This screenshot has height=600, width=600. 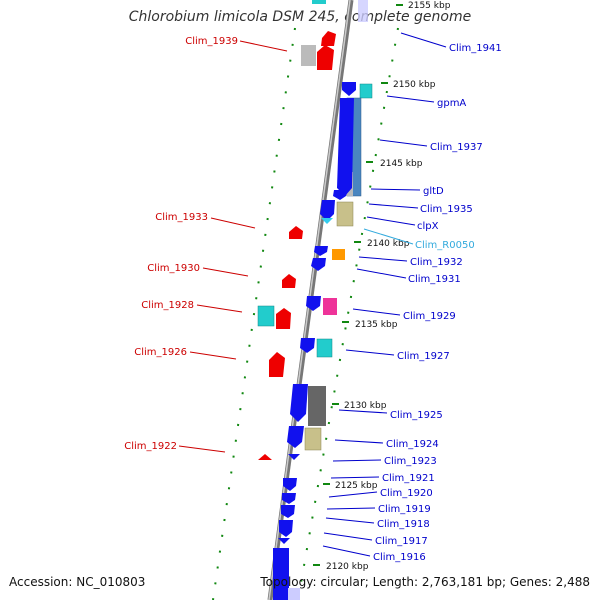 What do you see at coordinates (263, 46) in the screenshot?
I see `leader-line-clim-1939` at bounding box center [263, 46].